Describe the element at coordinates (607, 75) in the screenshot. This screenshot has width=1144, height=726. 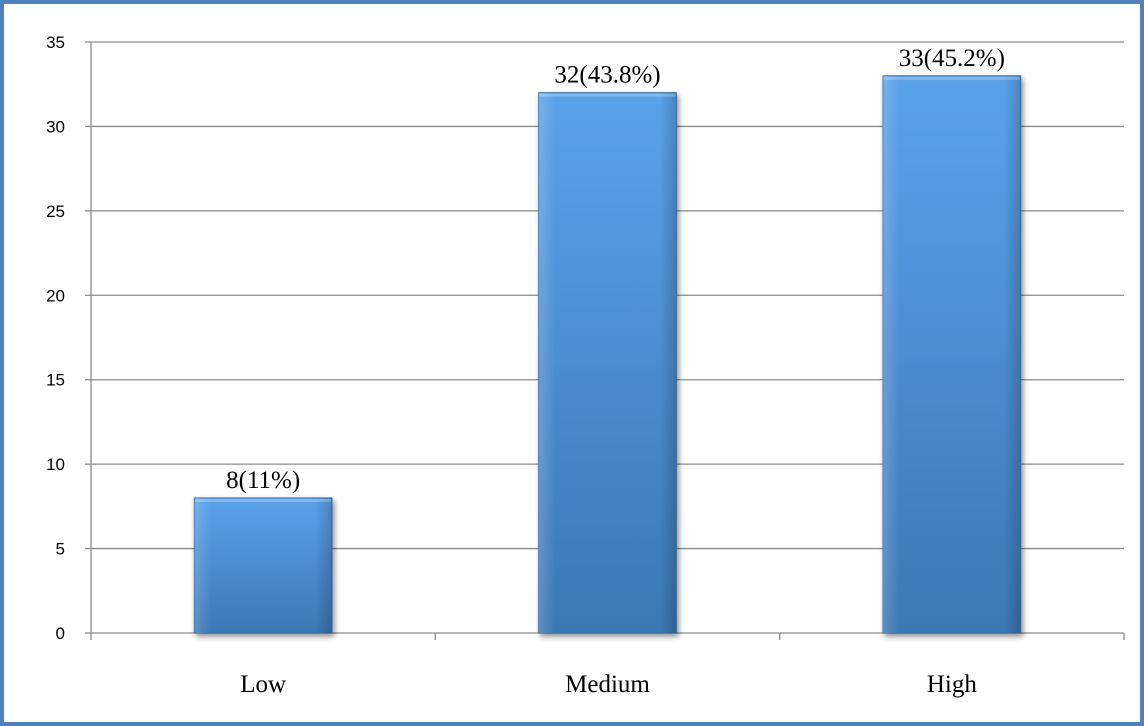
I see `data-label: 32(43.8%)` at that location.